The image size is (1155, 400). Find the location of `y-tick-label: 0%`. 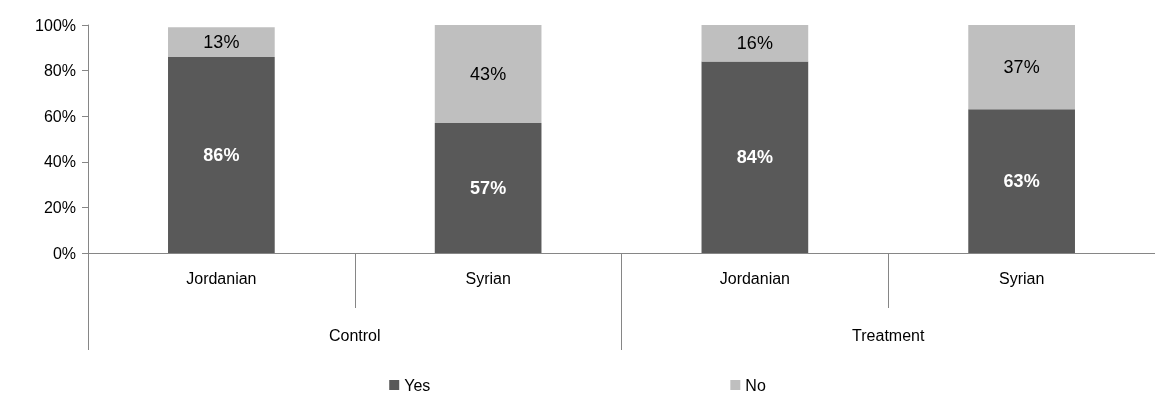

y-tick-label: 0% is located at coordinates (64, 253).